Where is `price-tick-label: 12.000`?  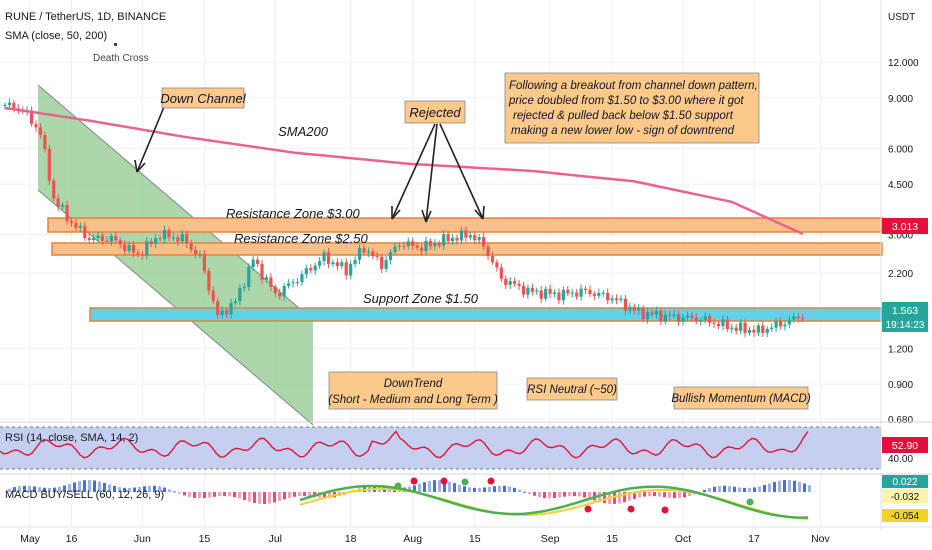
price-tick-label: 12.000 is located at coordinates (903, 63).